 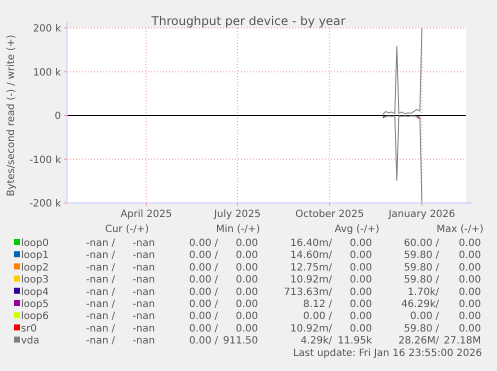 What do you see at coordinates (387, 353) in the screenshot?
I see `text: Last update: Fri Jan 16 23:55:00 2026` at bounding box center [387, 353].